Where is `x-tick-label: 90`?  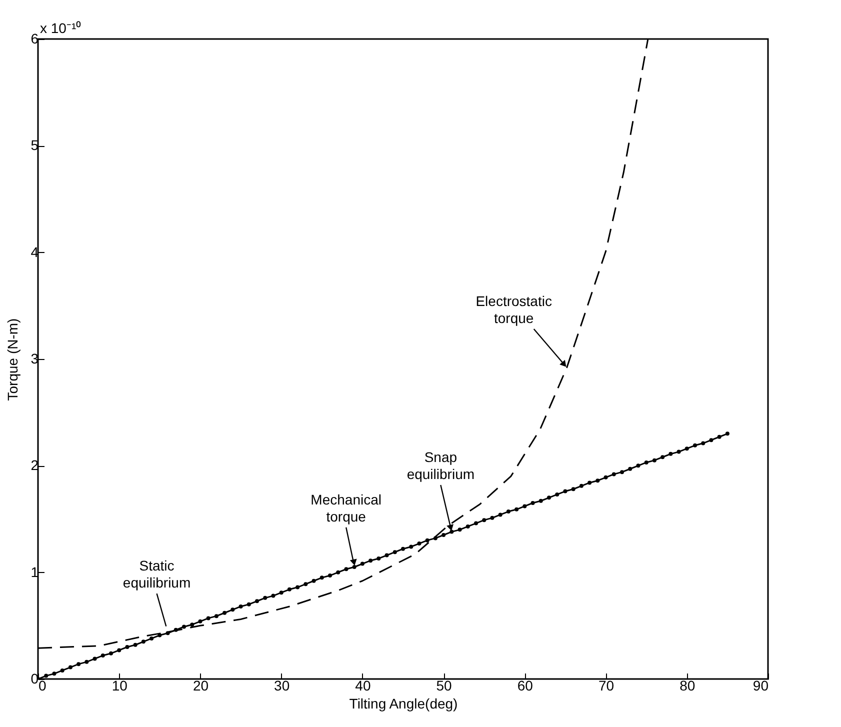
x-tick-label: 90 is located at coordinates (760, 686).